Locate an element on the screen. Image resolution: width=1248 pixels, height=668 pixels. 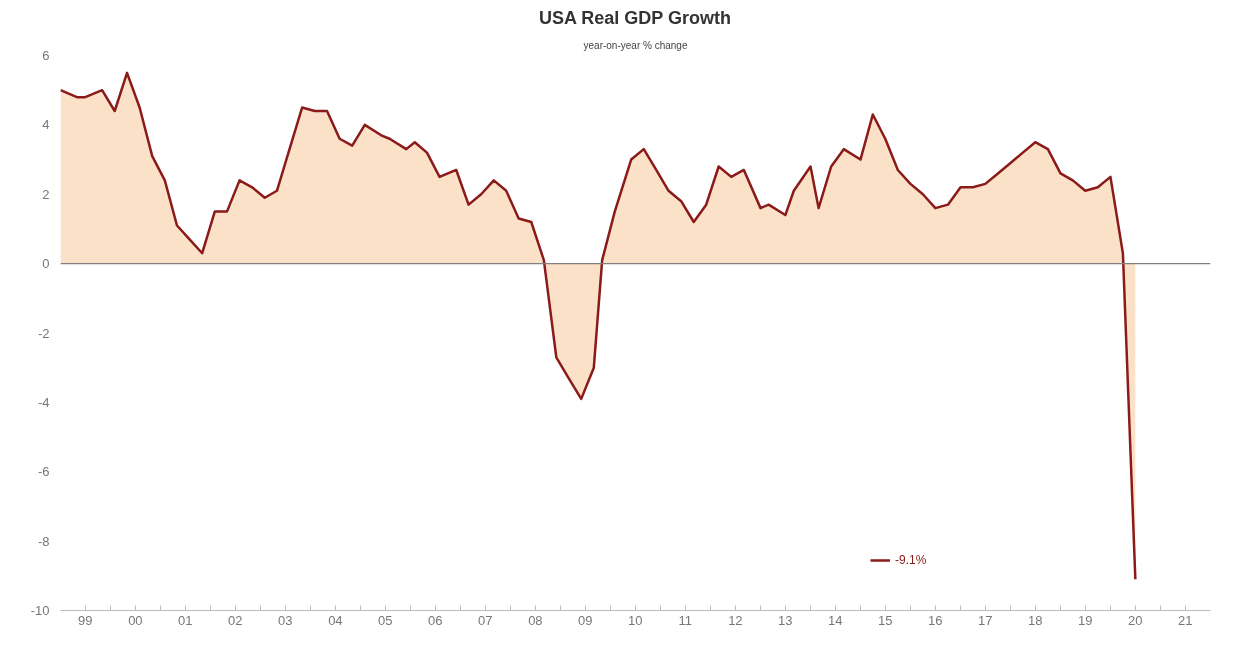
x-tick-label: 05 is located at coordinates (385, 620).